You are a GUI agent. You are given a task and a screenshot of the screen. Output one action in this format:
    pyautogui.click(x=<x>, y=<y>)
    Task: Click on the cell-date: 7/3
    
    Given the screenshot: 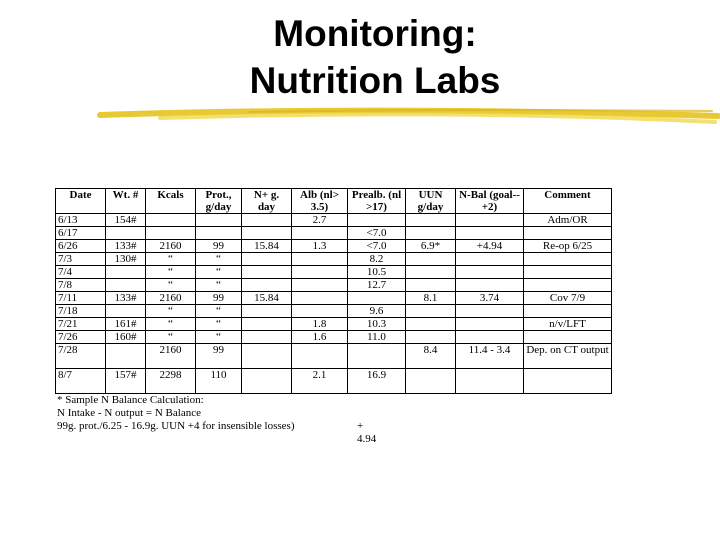 What is the action you would take?
    pyautogui.click(x=80, y=259)
    